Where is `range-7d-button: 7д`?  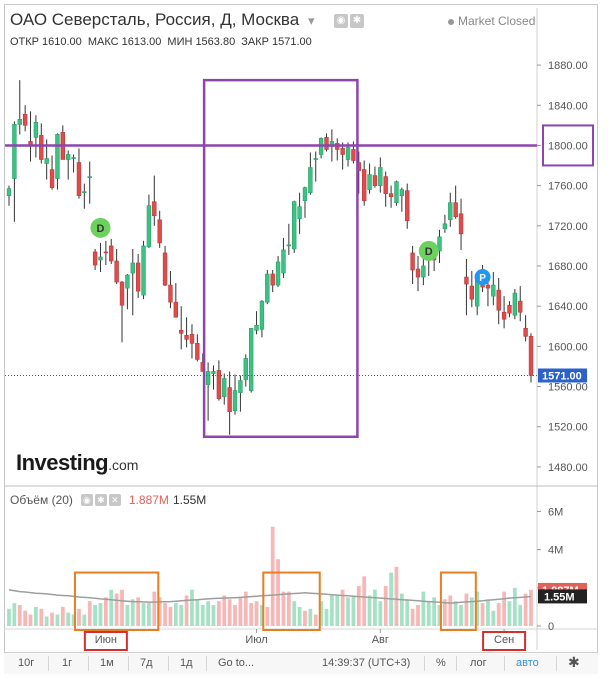
range-7d-button: 7д is located at coordinates (146, 663).